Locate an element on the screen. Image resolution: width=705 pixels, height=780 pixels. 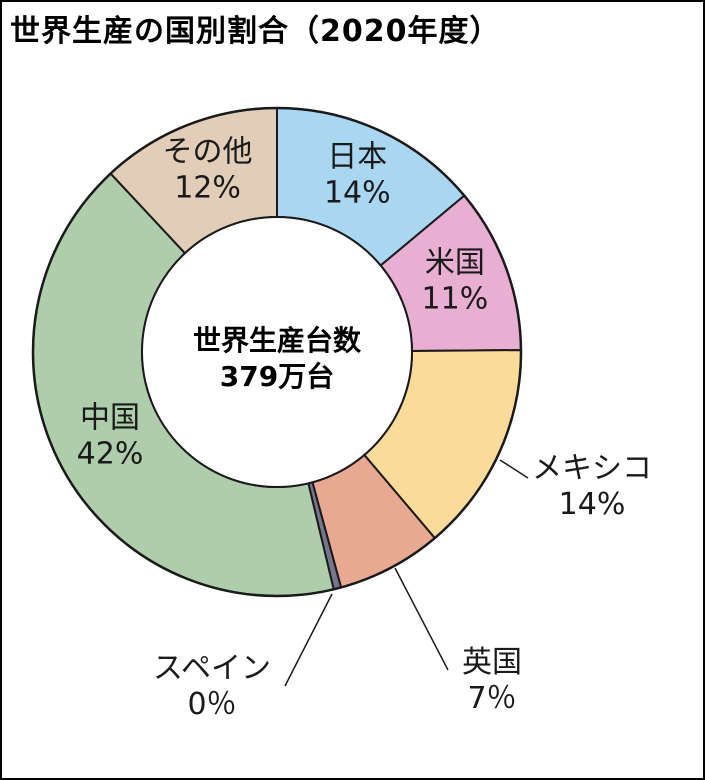
slice-value-5: 42% is located at coordinates (110, 454).